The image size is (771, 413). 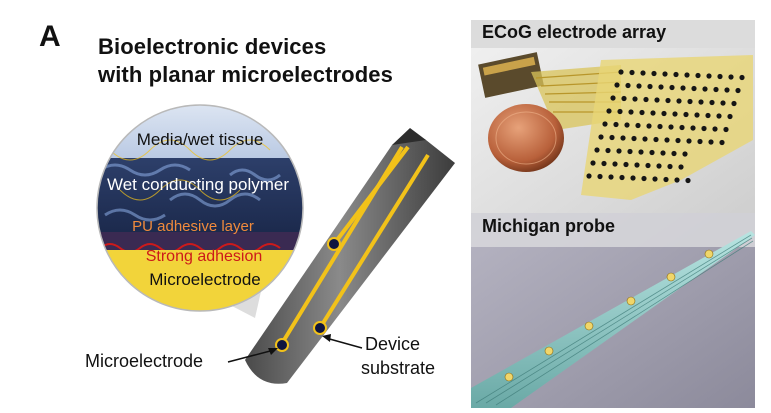 What do you see at coordinates (200, 139) in the screenshot?
I see `label-wet-tissue: Media/wet tissue` at bounding box center [200, 139].